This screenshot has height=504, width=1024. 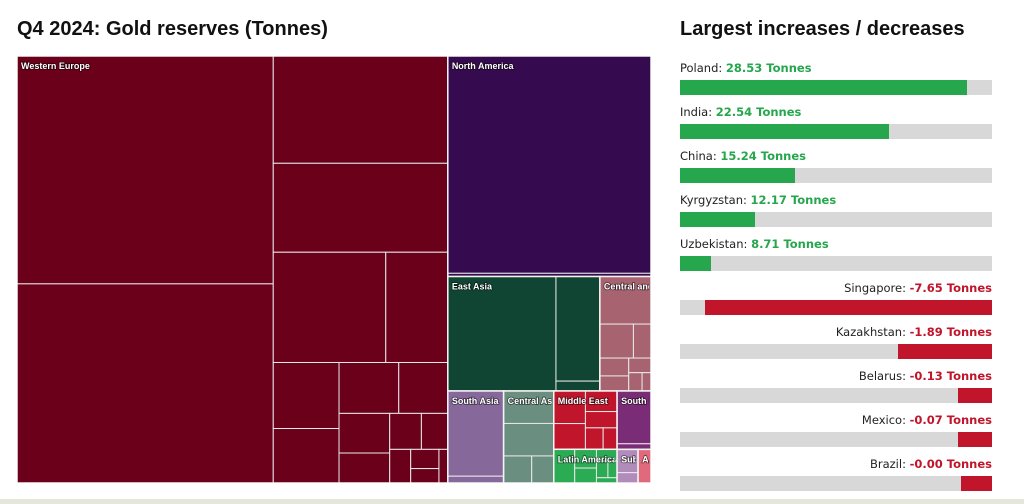 What do you see at coordinates (950, 464) in the screenshot?
I see `bar-value: -0.00 Tonnes` at bounding box center [950, 464].